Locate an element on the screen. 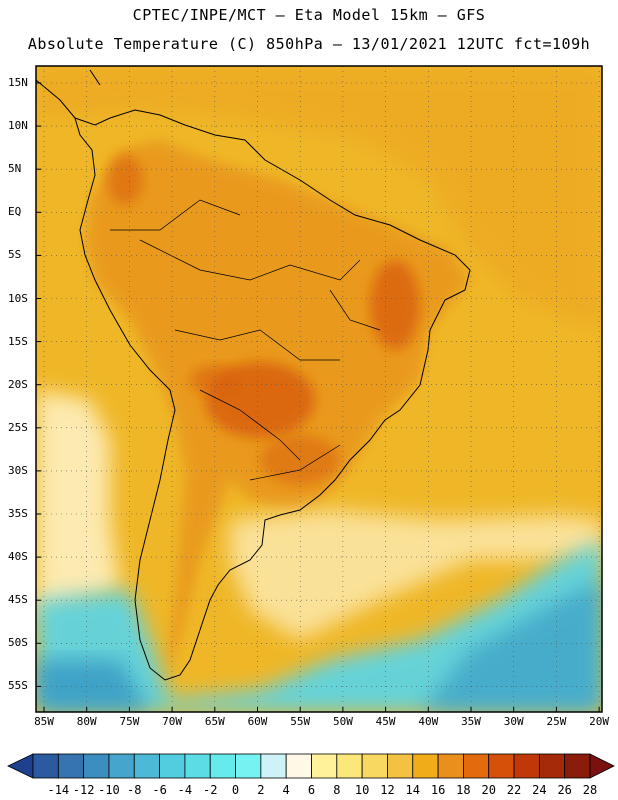 The image size is (618, 800). lon-label: 65W is located at coordinates (214, 721).